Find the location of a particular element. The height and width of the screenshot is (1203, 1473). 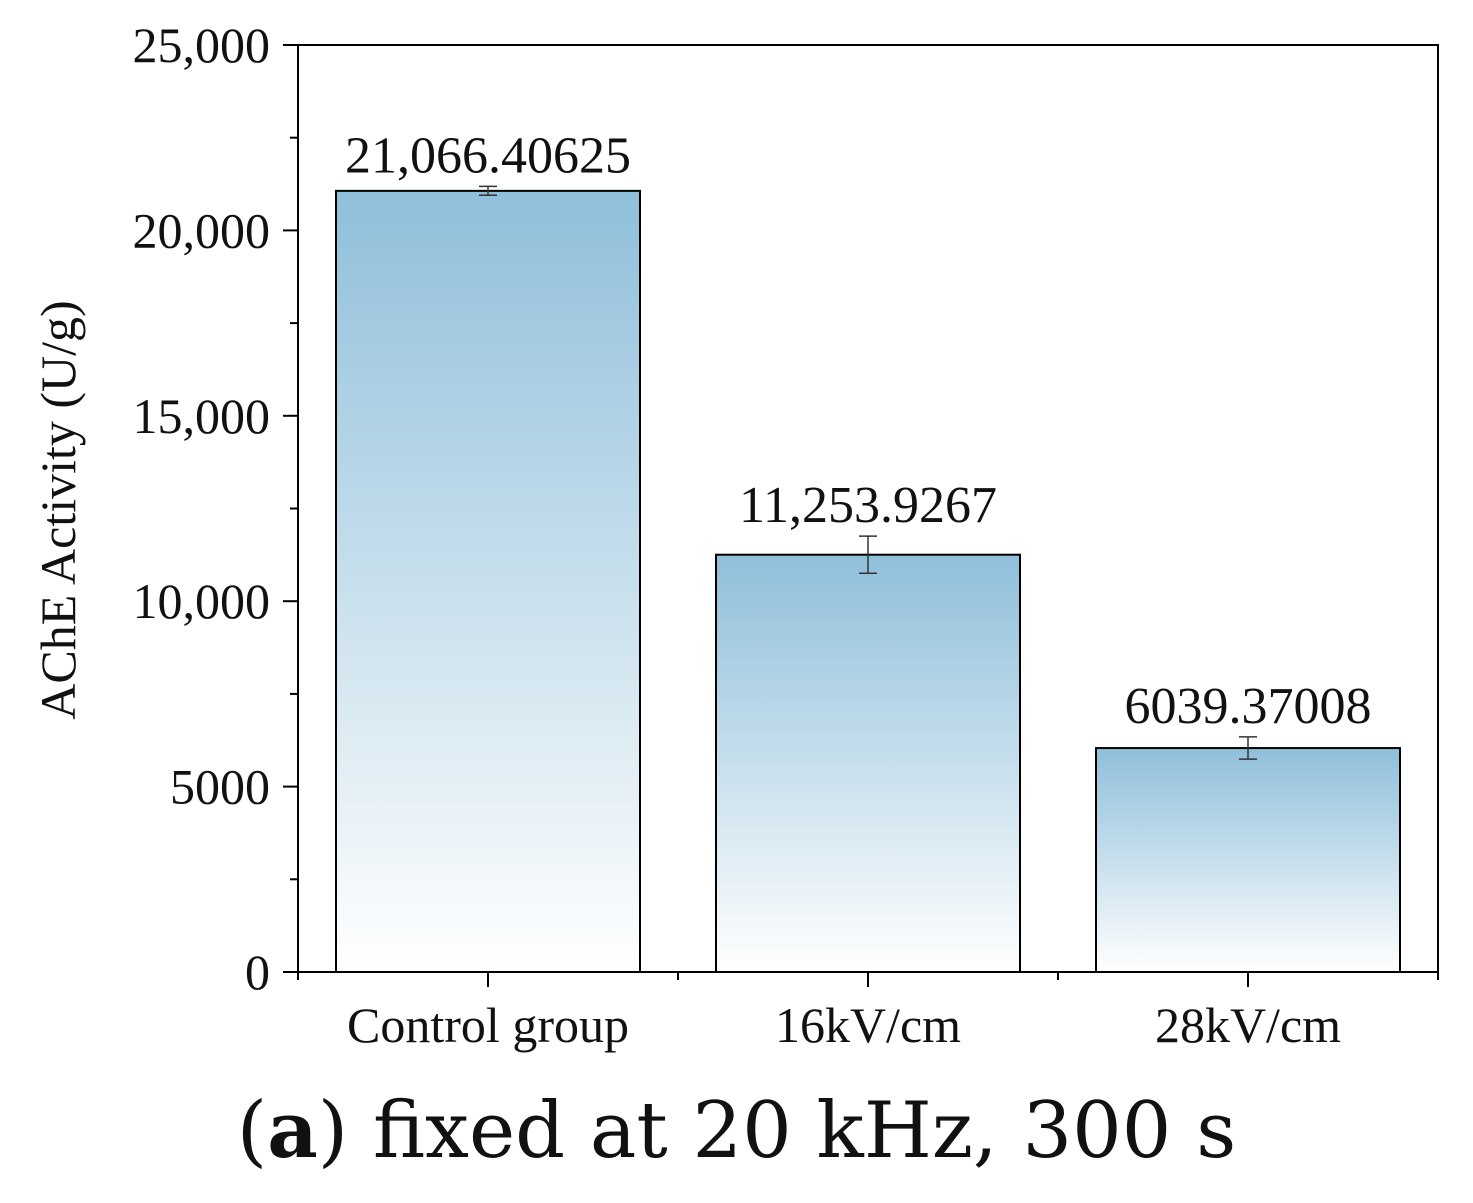

x-axis: Control group 16kV/cm 28kV/cm is located at coordinates (868, 1012).